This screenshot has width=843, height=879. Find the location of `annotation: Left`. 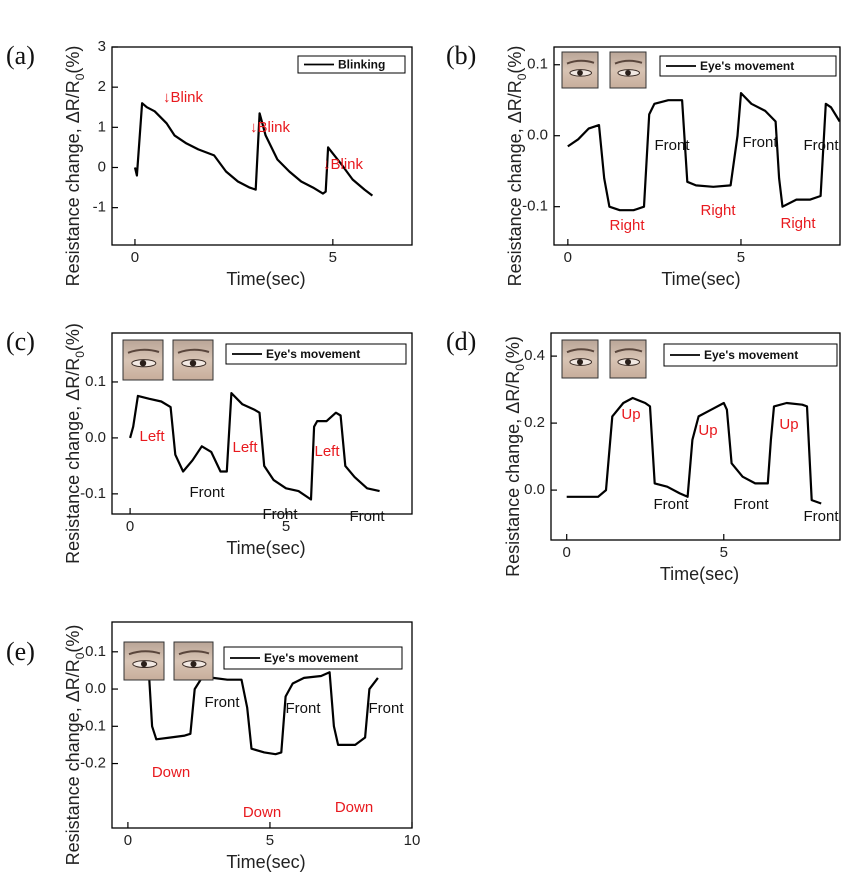

annotation: Left is located at coordinates (327, 451).